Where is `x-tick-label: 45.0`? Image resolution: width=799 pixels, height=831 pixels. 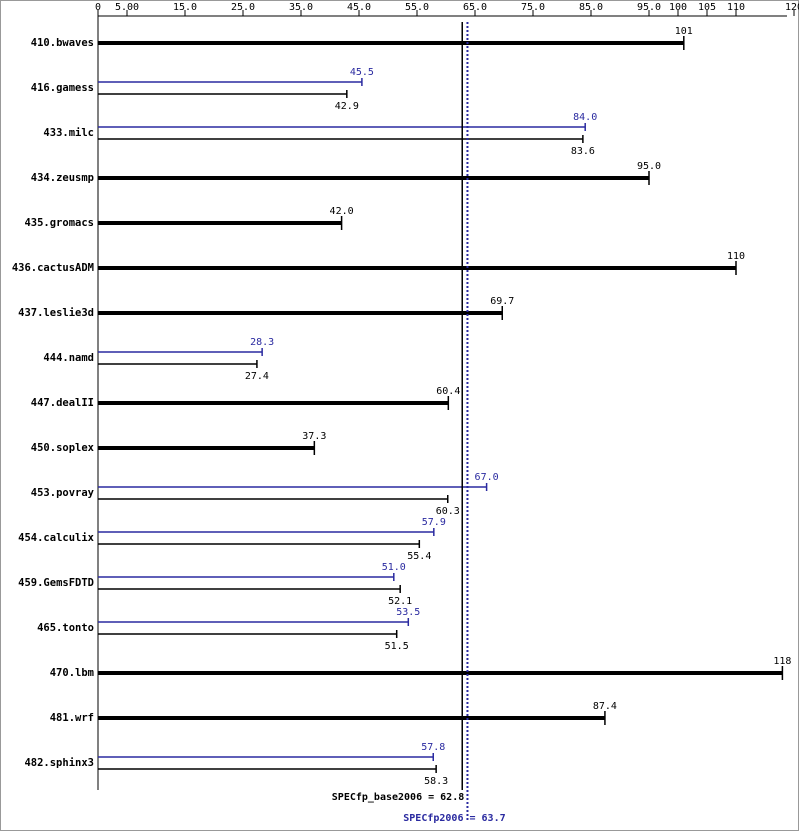
x-tick-label: 45.0 is located at coordinates (359, 7).